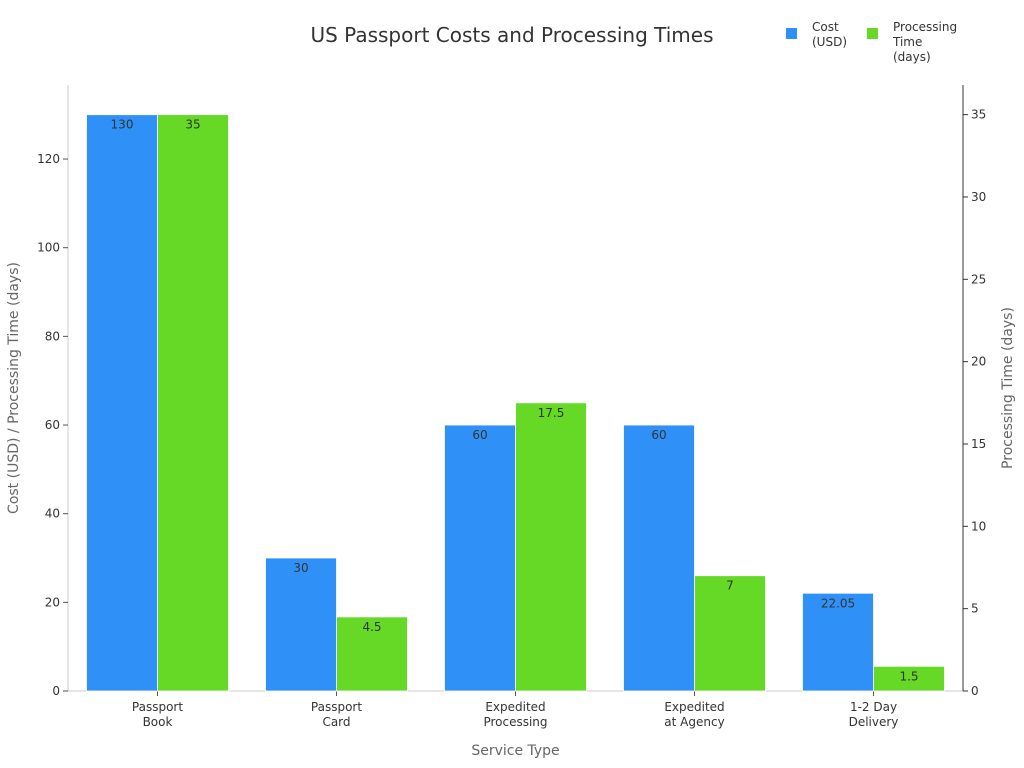  Describe the element at coordinates (978, 197) in the screenshot. I see `y2-tick-label: 30` at that location.